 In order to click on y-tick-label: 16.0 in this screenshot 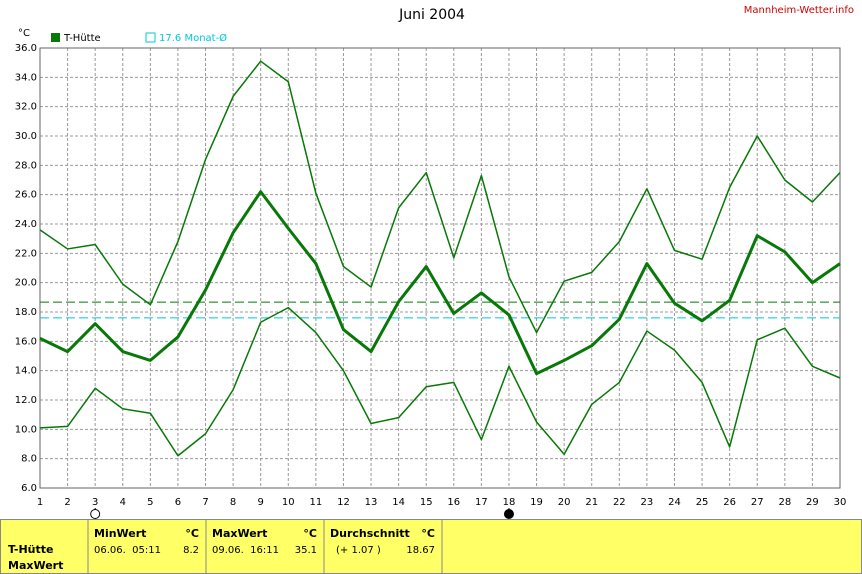, I will do `click(26, 341)`.